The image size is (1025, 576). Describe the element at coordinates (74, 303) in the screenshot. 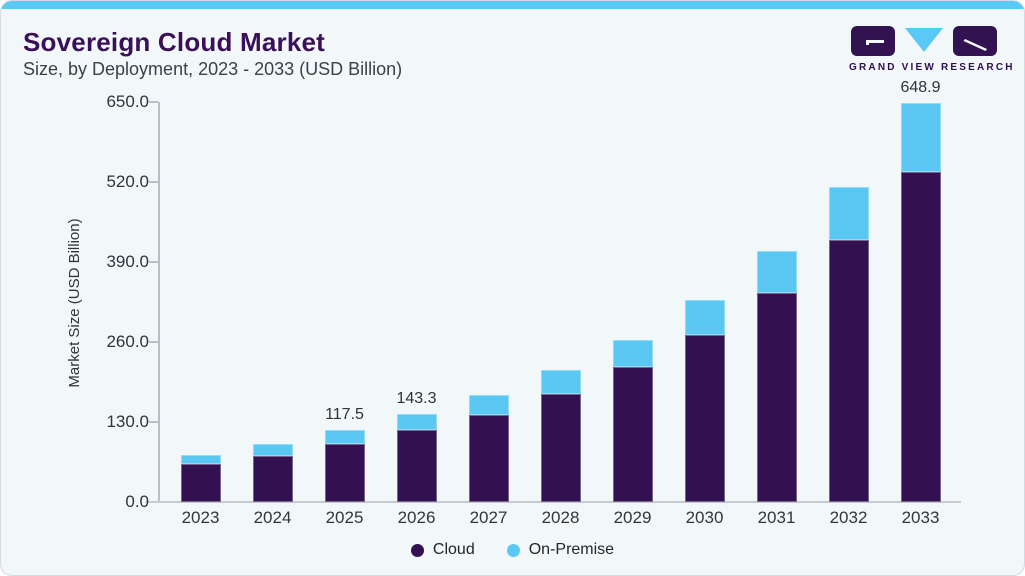

I see `y-axis-title: Market Size (USD Billion)` at that location.